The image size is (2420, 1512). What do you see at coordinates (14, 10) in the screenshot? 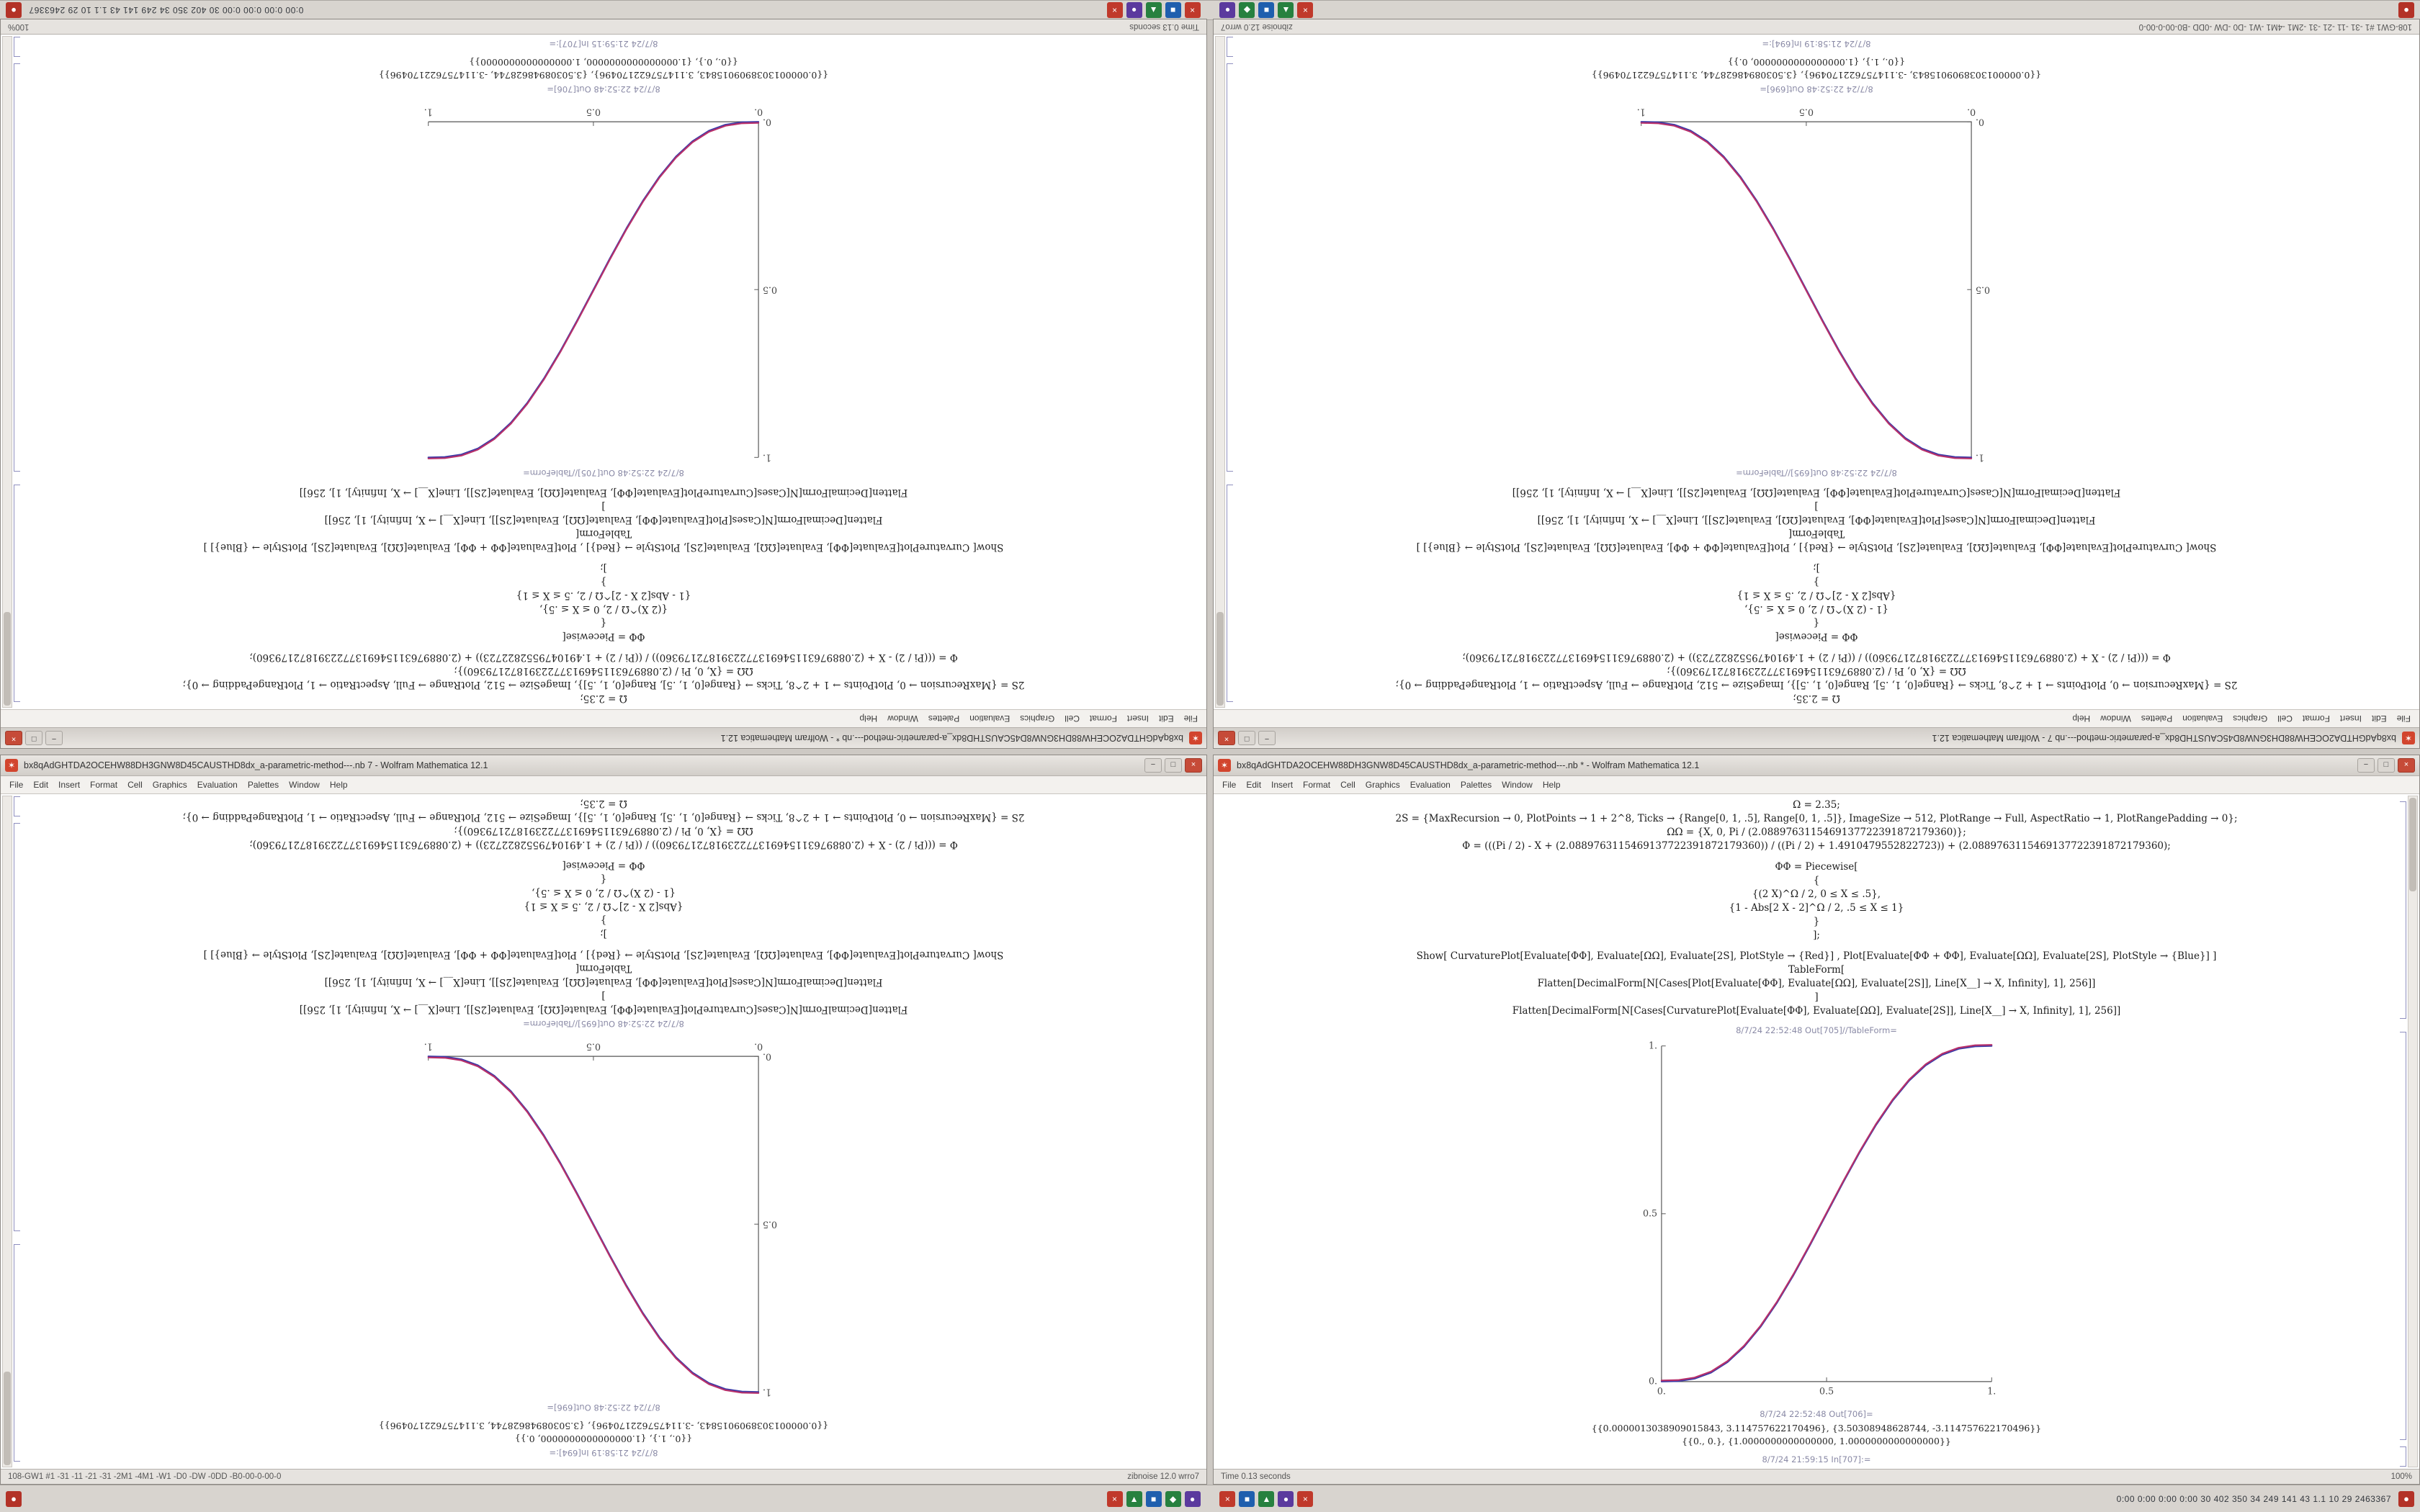
I see `tray-icon: ●` at bounding box center [14, 10].